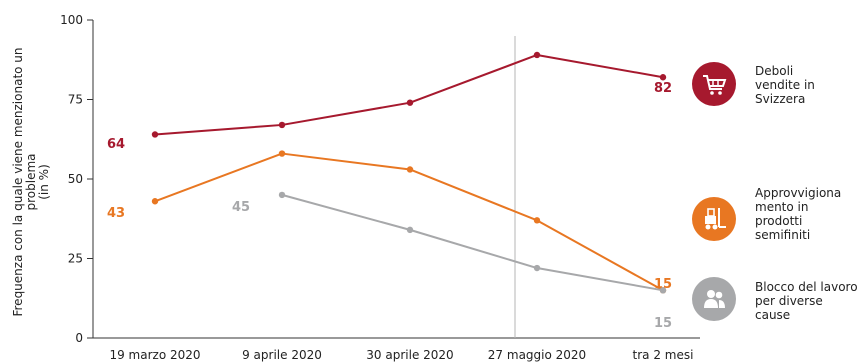 The height and width of the screenshot is (363, 864). I want to click on y-tick-label: 75, so click(75, 100).